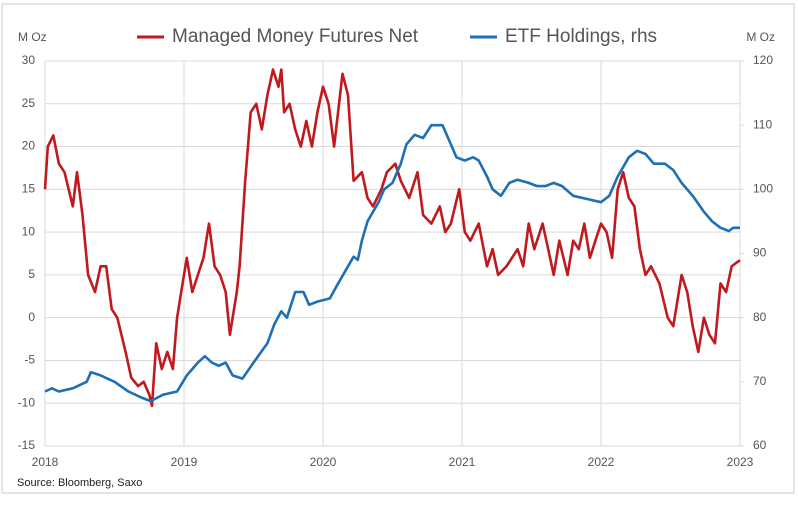  Describe the element at coordinates (29, 60) in the screenshot. I see `y-tick-label: 30` at that location.